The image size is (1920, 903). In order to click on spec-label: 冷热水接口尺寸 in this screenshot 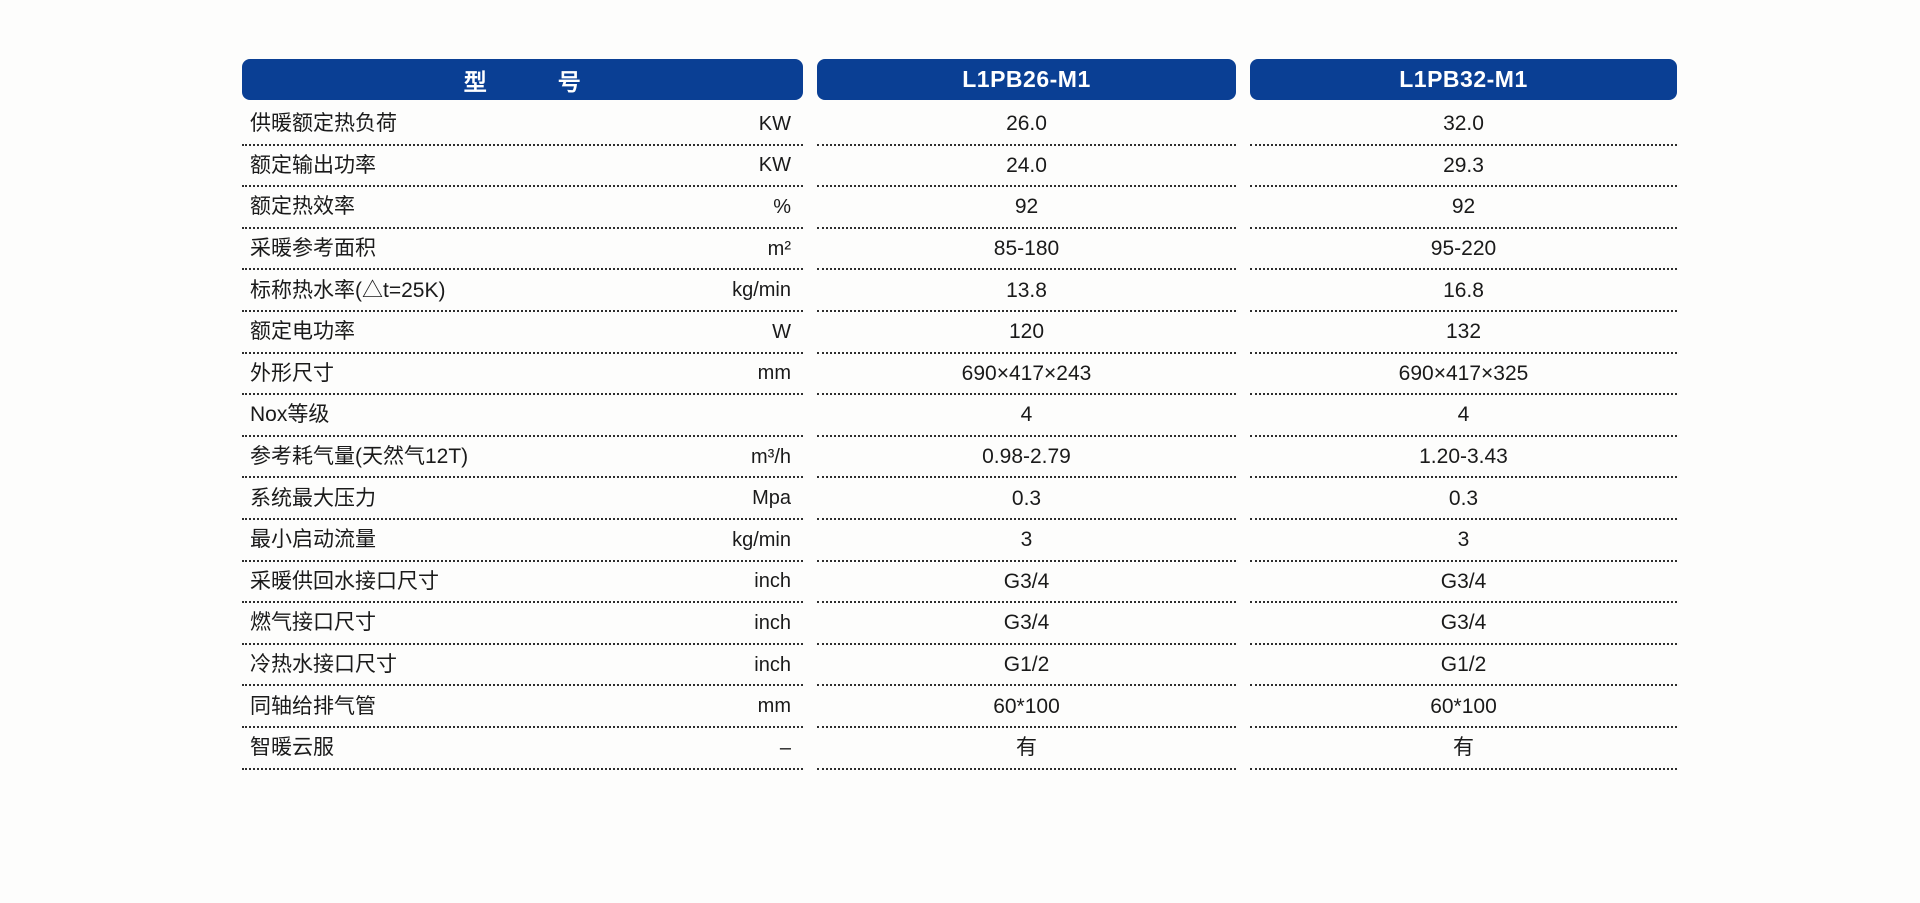, I will do `click(323, 665)`.